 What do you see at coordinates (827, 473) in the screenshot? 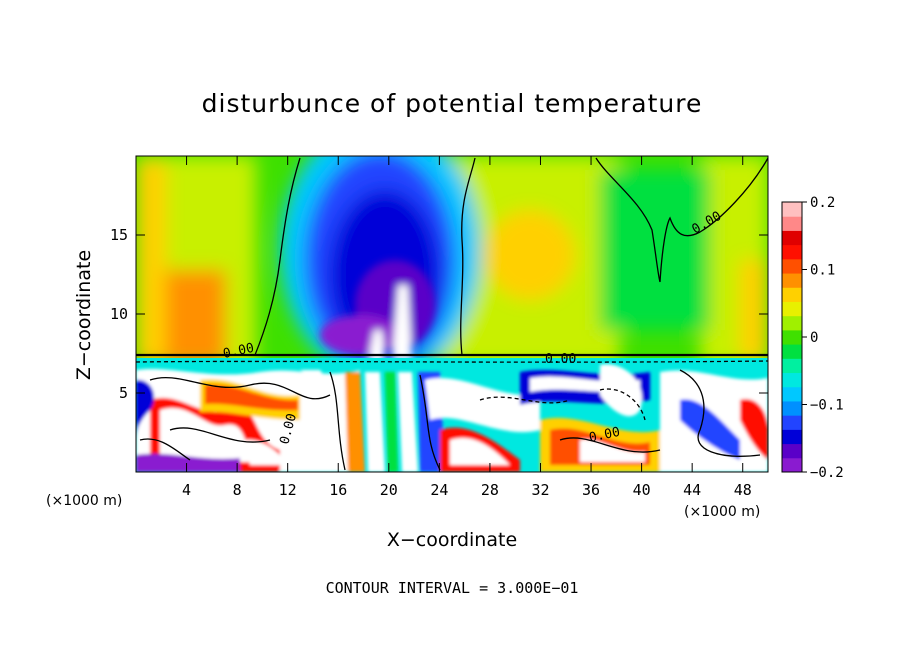
I see `colorbar-tick-label: −0.2` at bounding box center [827, 473].